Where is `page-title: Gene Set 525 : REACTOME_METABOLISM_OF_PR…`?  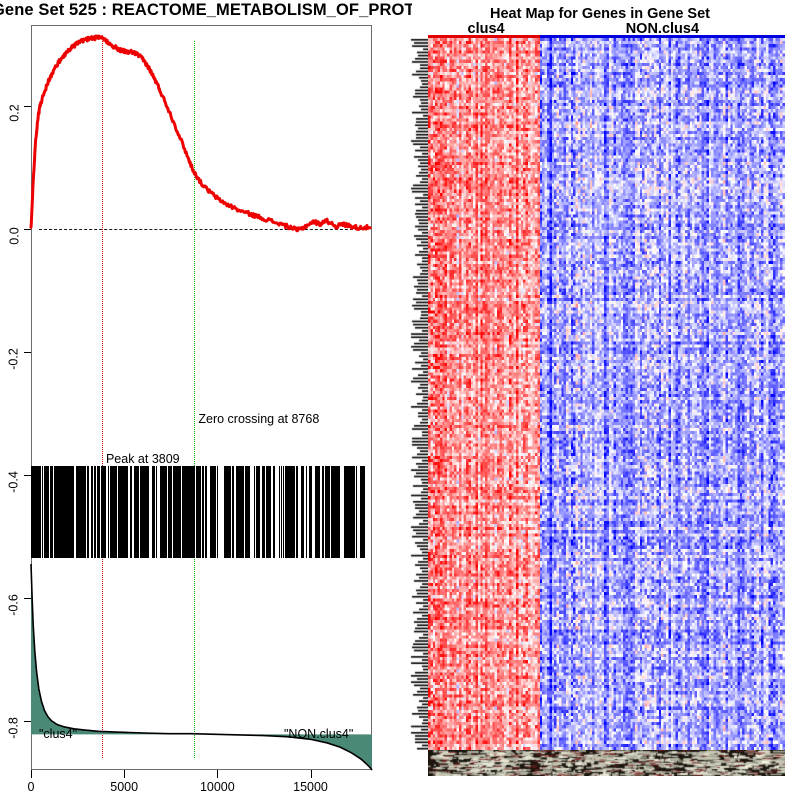
page-title: Gene Set 525 : REACTOME_METABOLISM_OF_PR… is located at coordinates (206, 10).